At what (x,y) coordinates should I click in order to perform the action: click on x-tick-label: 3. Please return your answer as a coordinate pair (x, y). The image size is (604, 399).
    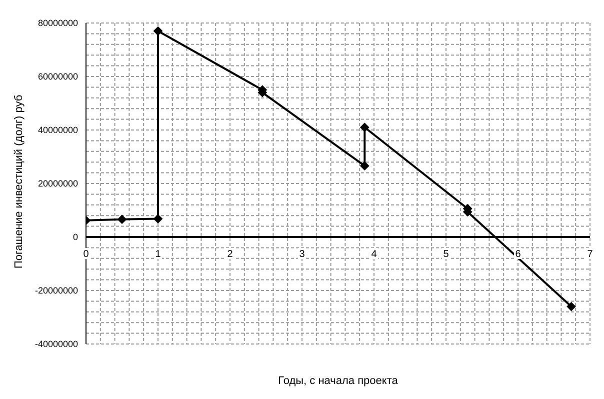
    Looking at the image, I should click on (302, 254).